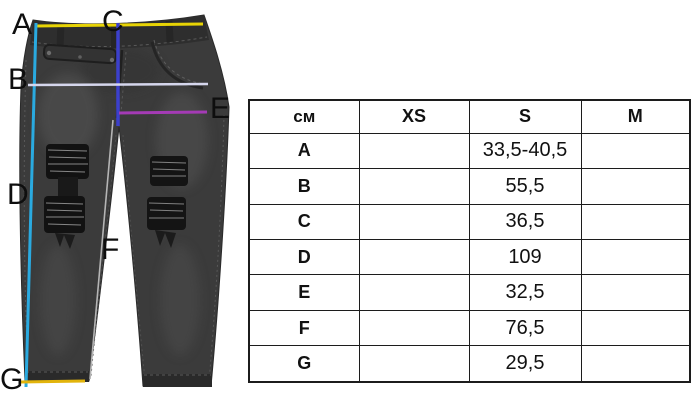  Describe the element at coordinates (304, 116) in the screenshot. I see `table-header-unit: см` at that location.